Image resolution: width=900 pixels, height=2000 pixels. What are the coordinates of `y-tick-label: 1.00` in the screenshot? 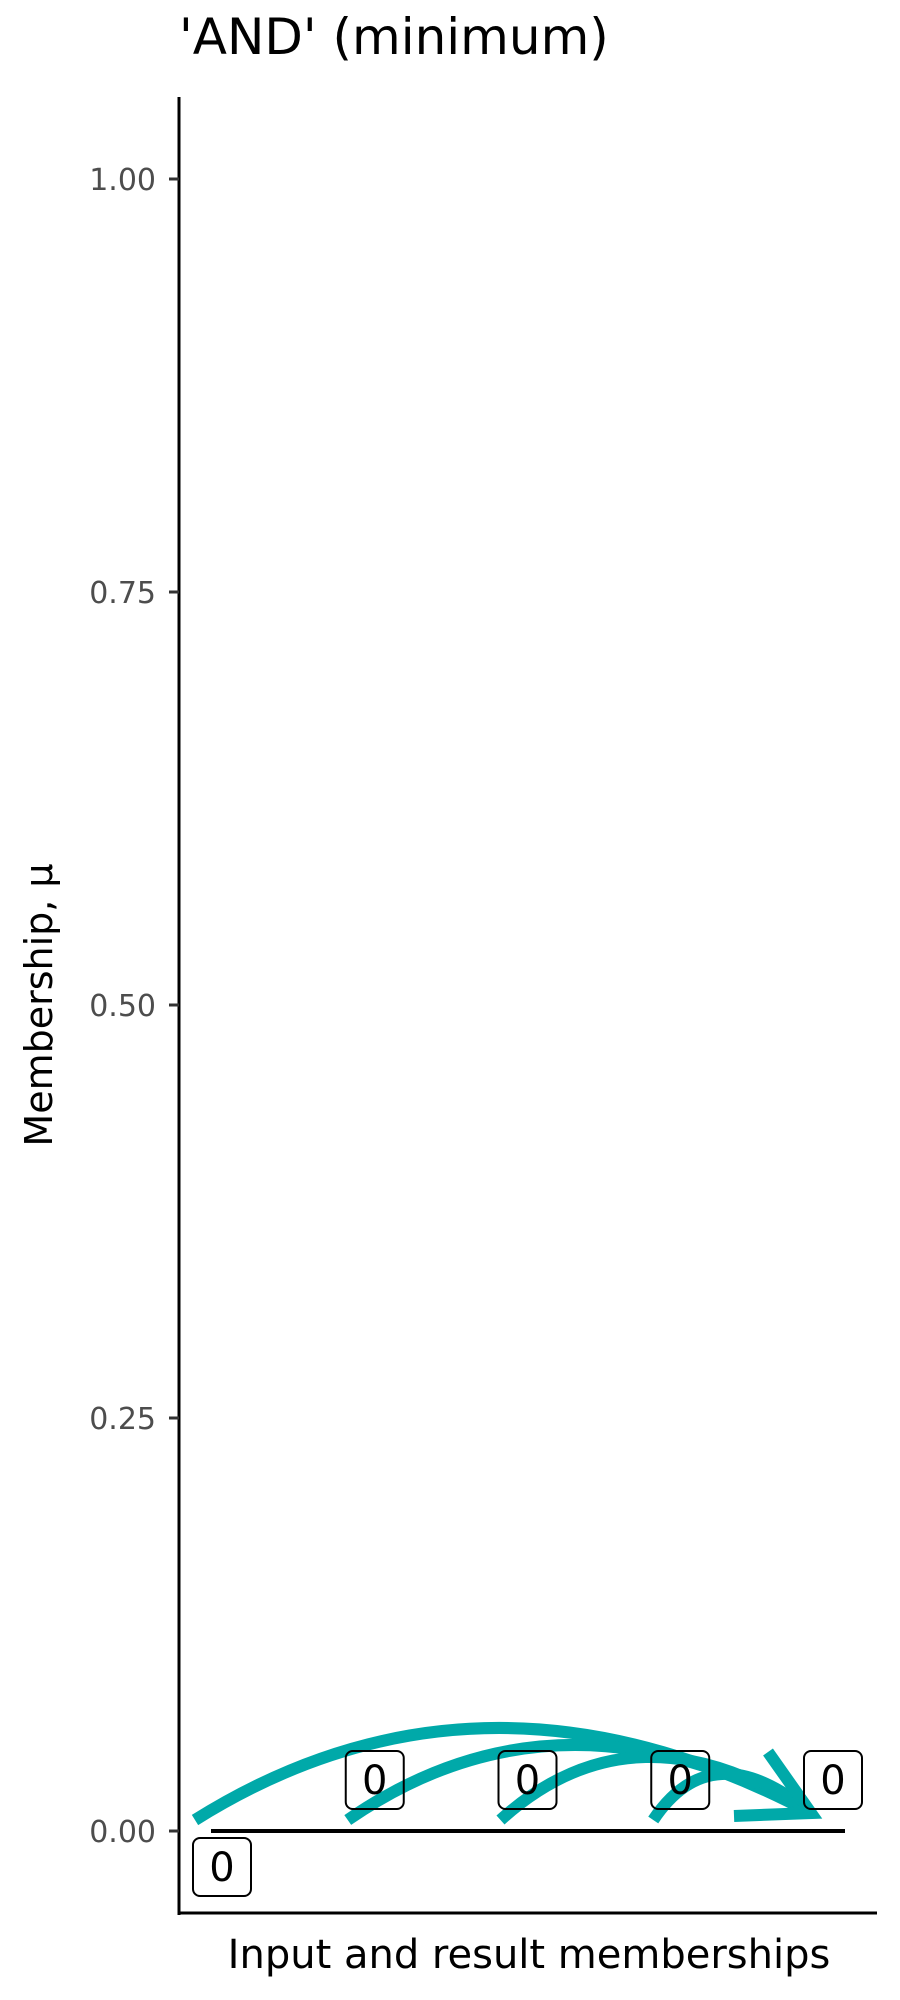 It's located at (122, 180).